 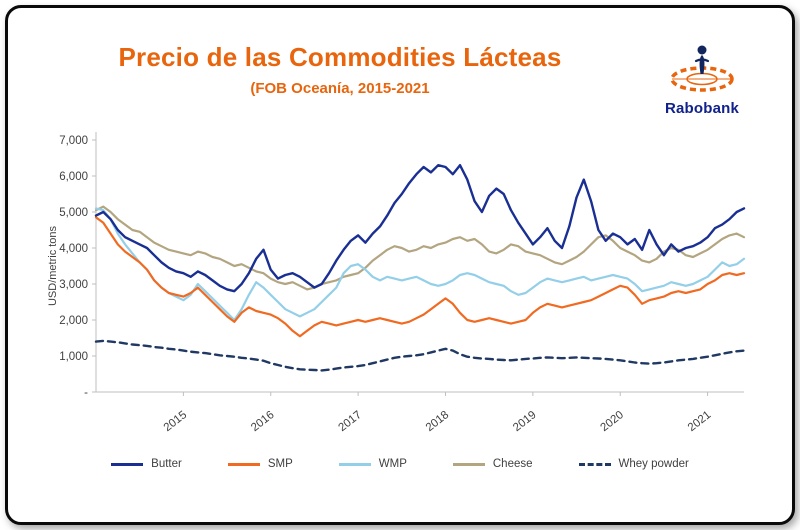 What do you see at coordinates (653, 464) in the screenshot?
I see `legend-label-whey-powder: Whey powder` at bounding box center [653, 464].